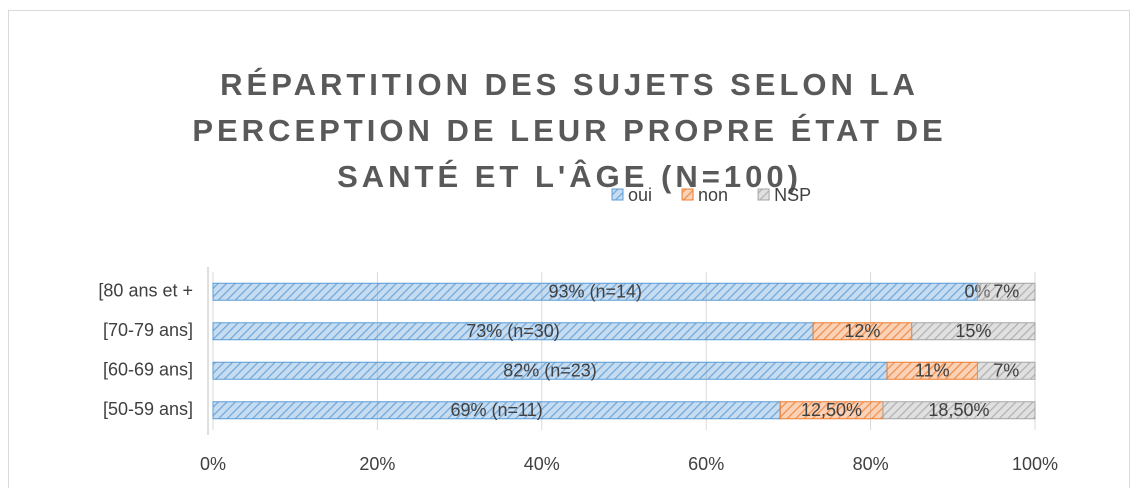 The image size is (1139, 488). Describe the element at coordinates (932, 371) in the screenshot. I see `data-label: 11%` at that location.